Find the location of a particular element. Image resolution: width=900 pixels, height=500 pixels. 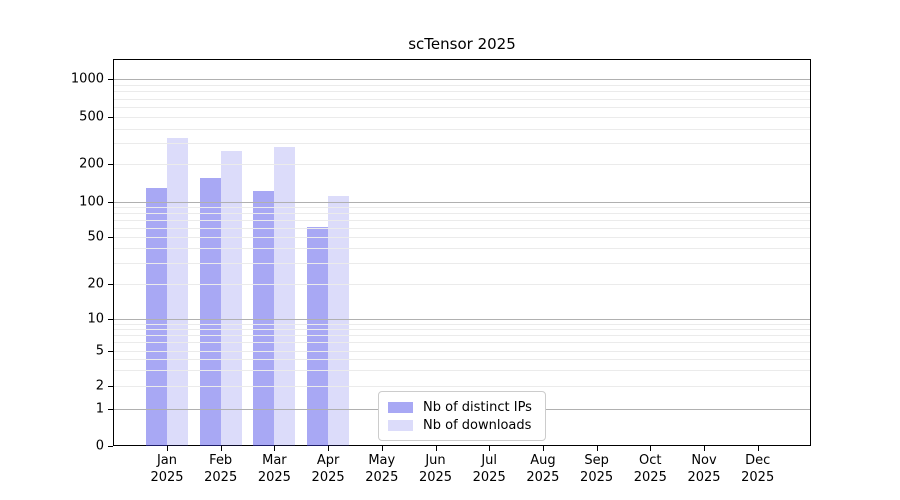

x-tick-label-month: Mar is located at coordinates (274, 460).